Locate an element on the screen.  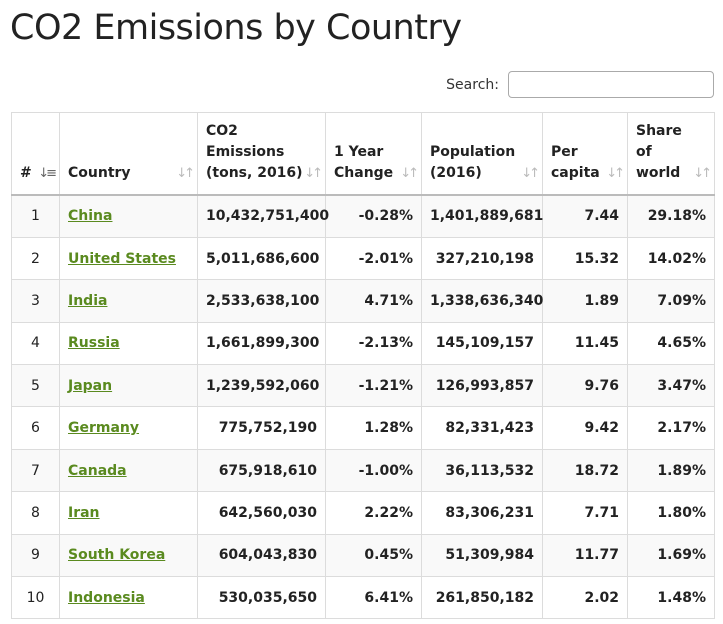
population-cell: 126,993,857 is located at coordinates (482, 386).